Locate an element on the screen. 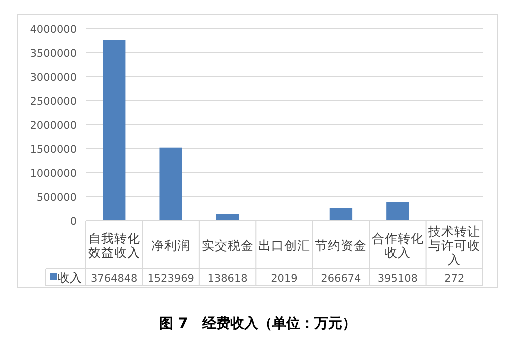 This screenshot has height=347, width=517. y-tick-label: 2500000 is located at coordinates (53, 102).